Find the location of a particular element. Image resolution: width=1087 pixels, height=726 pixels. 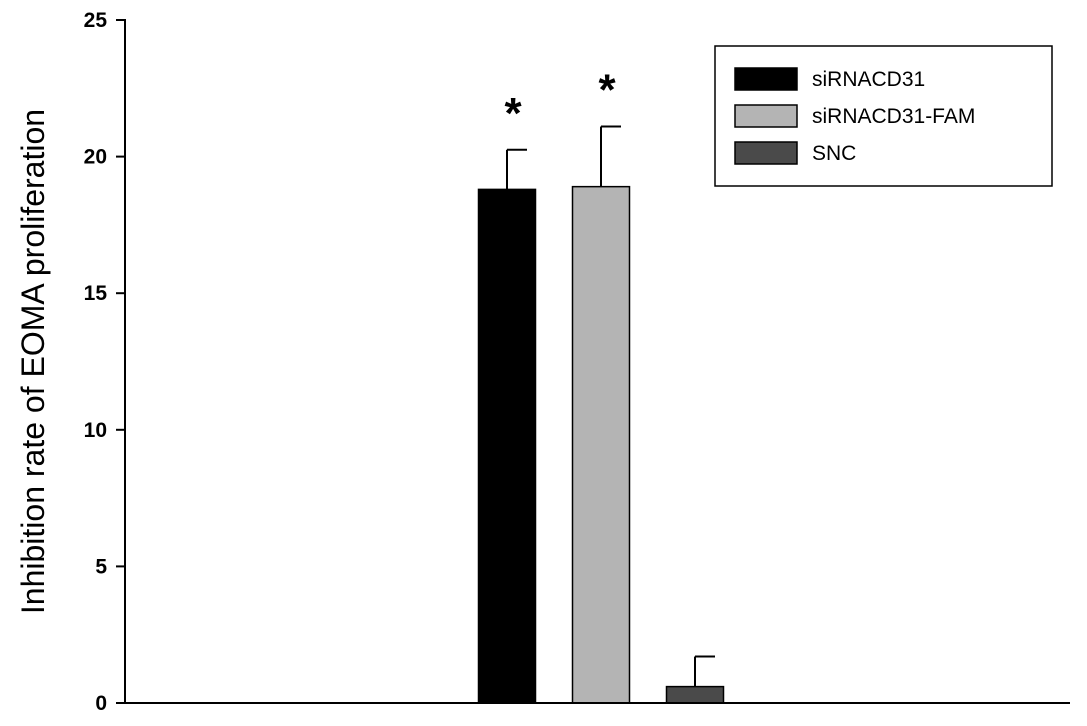

y-tick-label: 15 is located at coordinates (96, 293).